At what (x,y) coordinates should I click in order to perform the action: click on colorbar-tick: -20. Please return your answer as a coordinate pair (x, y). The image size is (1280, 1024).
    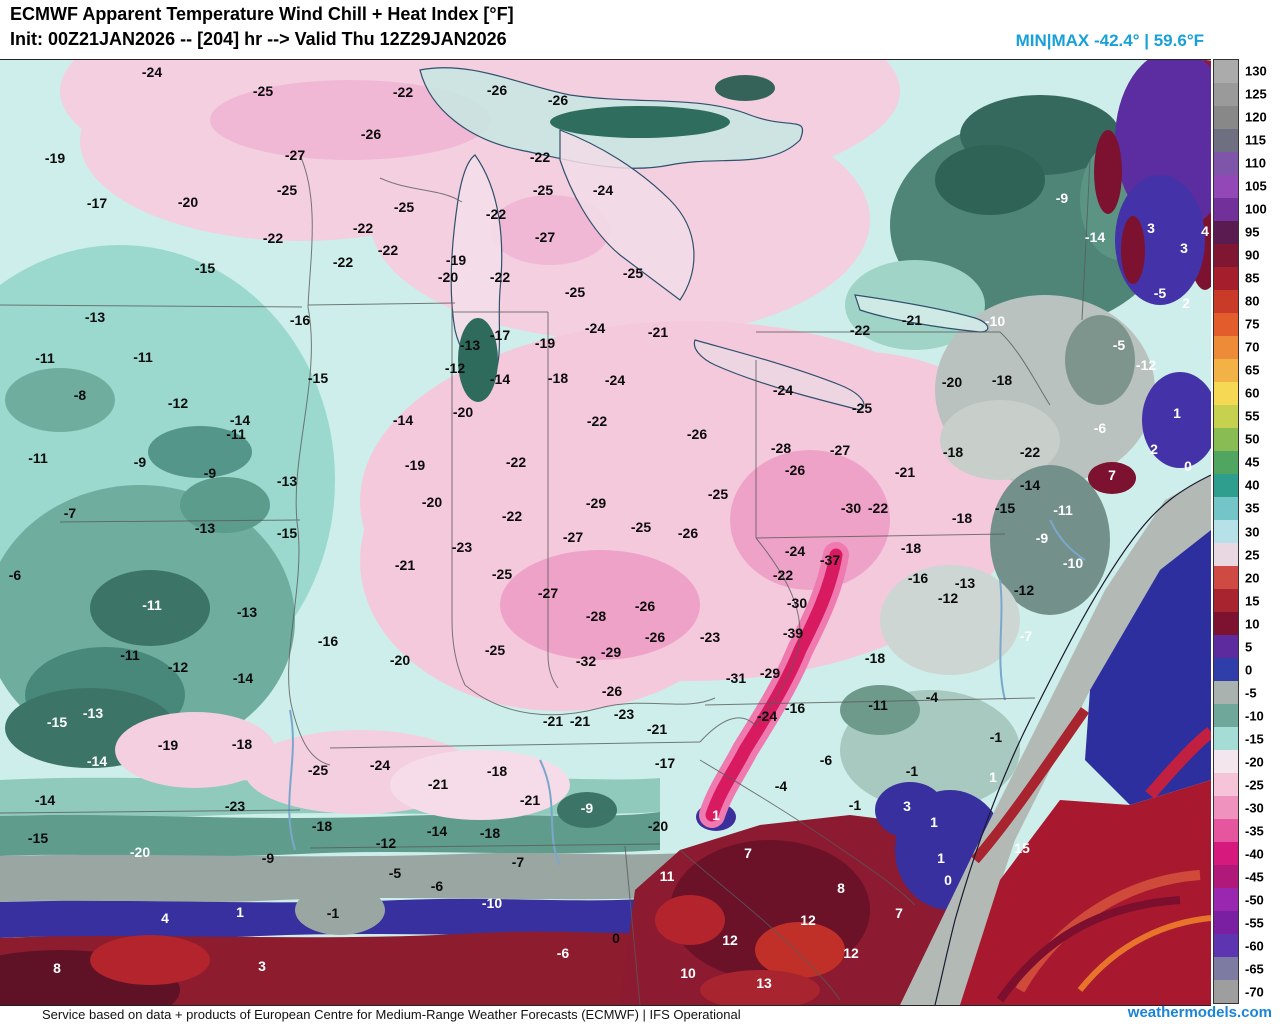
    Looking at the image, I should click on (1254, 762).